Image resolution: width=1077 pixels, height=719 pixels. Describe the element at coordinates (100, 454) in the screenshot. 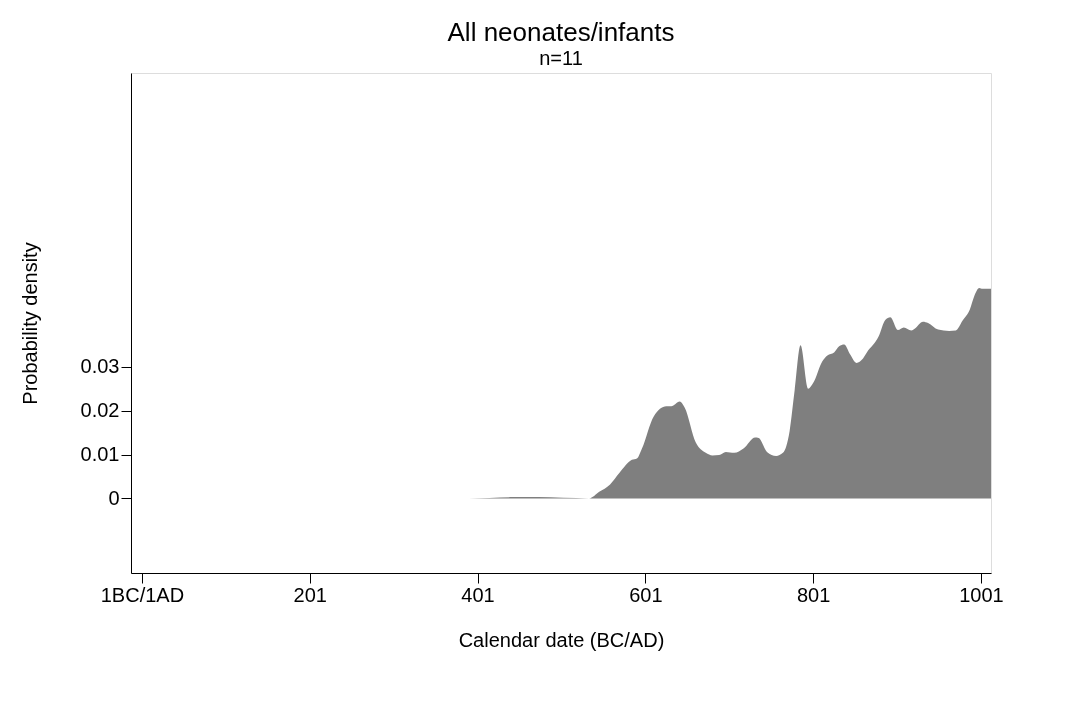

I see `y-tick-label: 0.01` at that location.